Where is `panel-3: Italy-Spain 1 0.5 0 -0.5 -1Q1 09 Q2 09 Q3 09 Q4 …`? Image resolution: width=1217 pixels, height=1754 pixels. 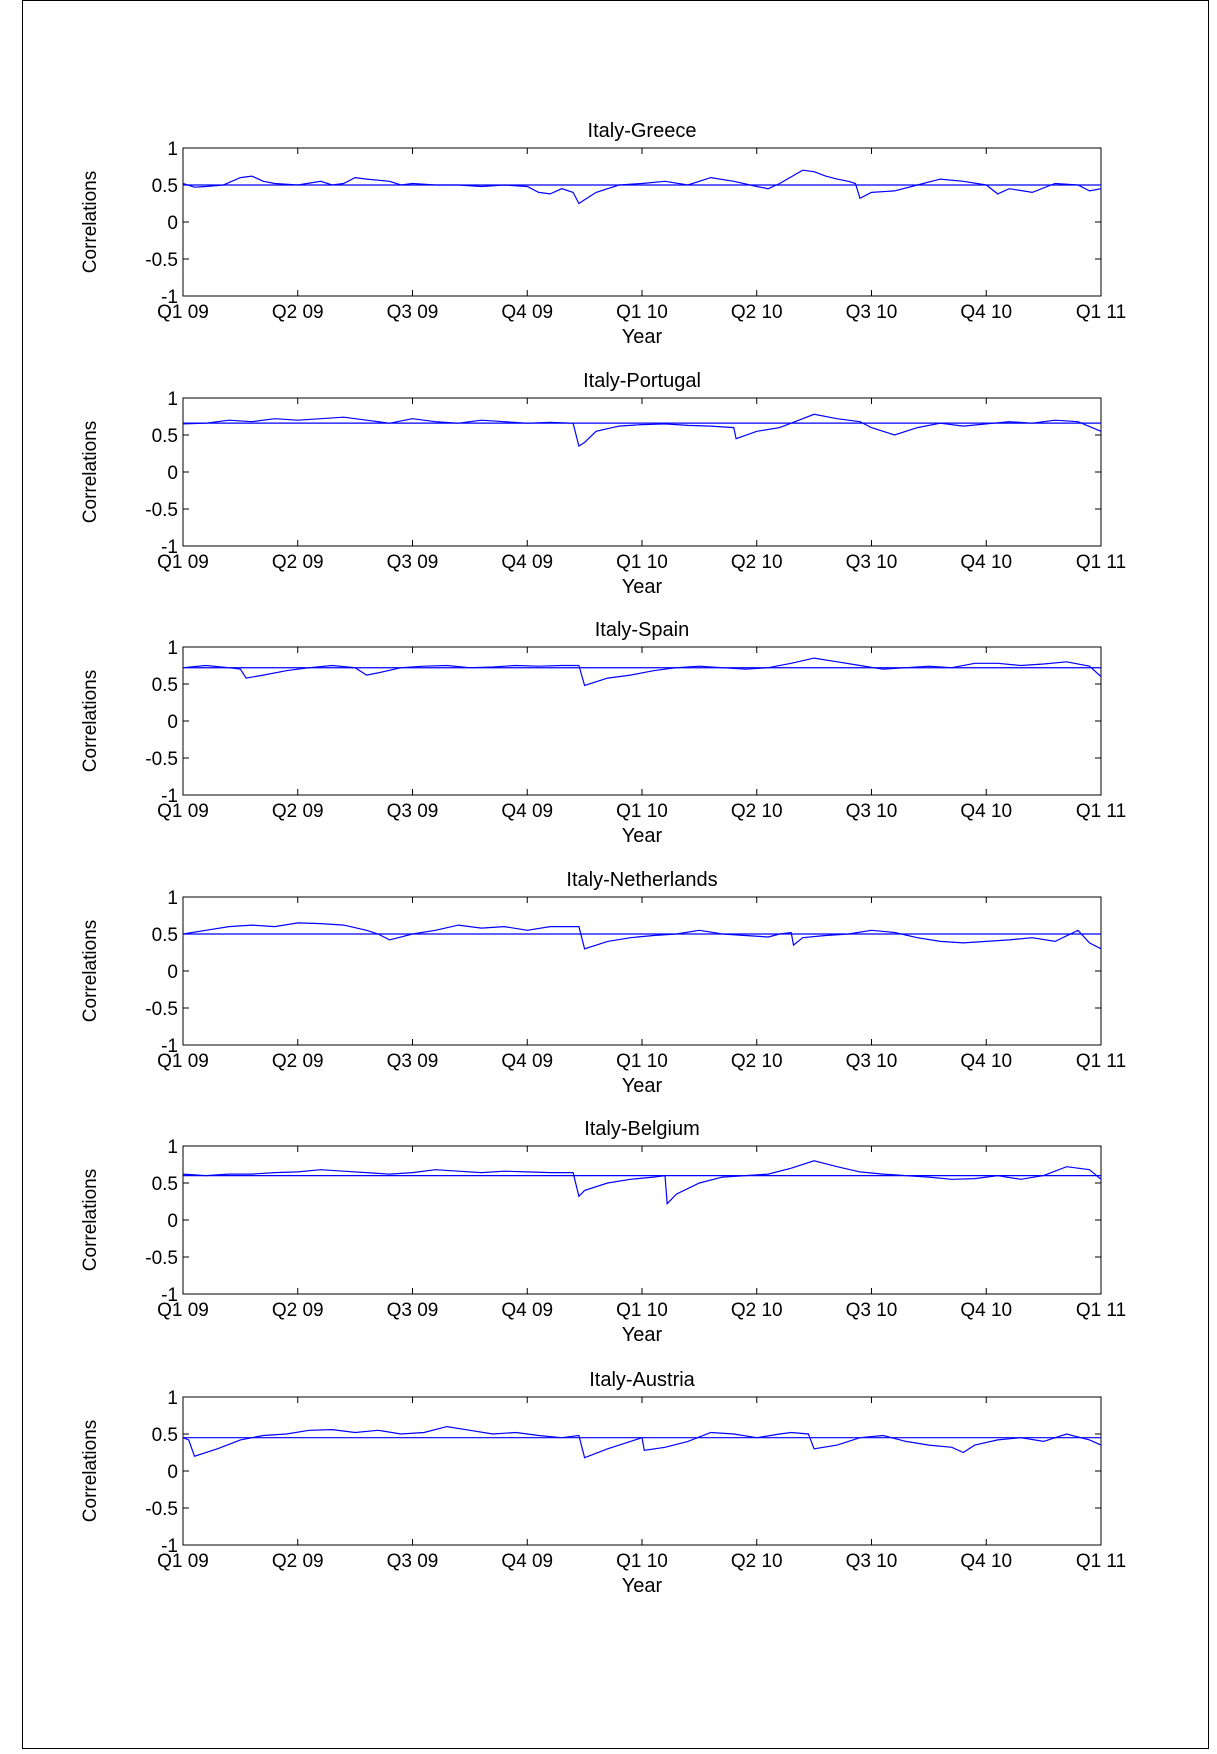
panel-3: Italy-Spain 1 0.5 0 -0.5 -1Q1 09 Q2 09 Q3 09 Q4 … is located at coordinates (603, 733).